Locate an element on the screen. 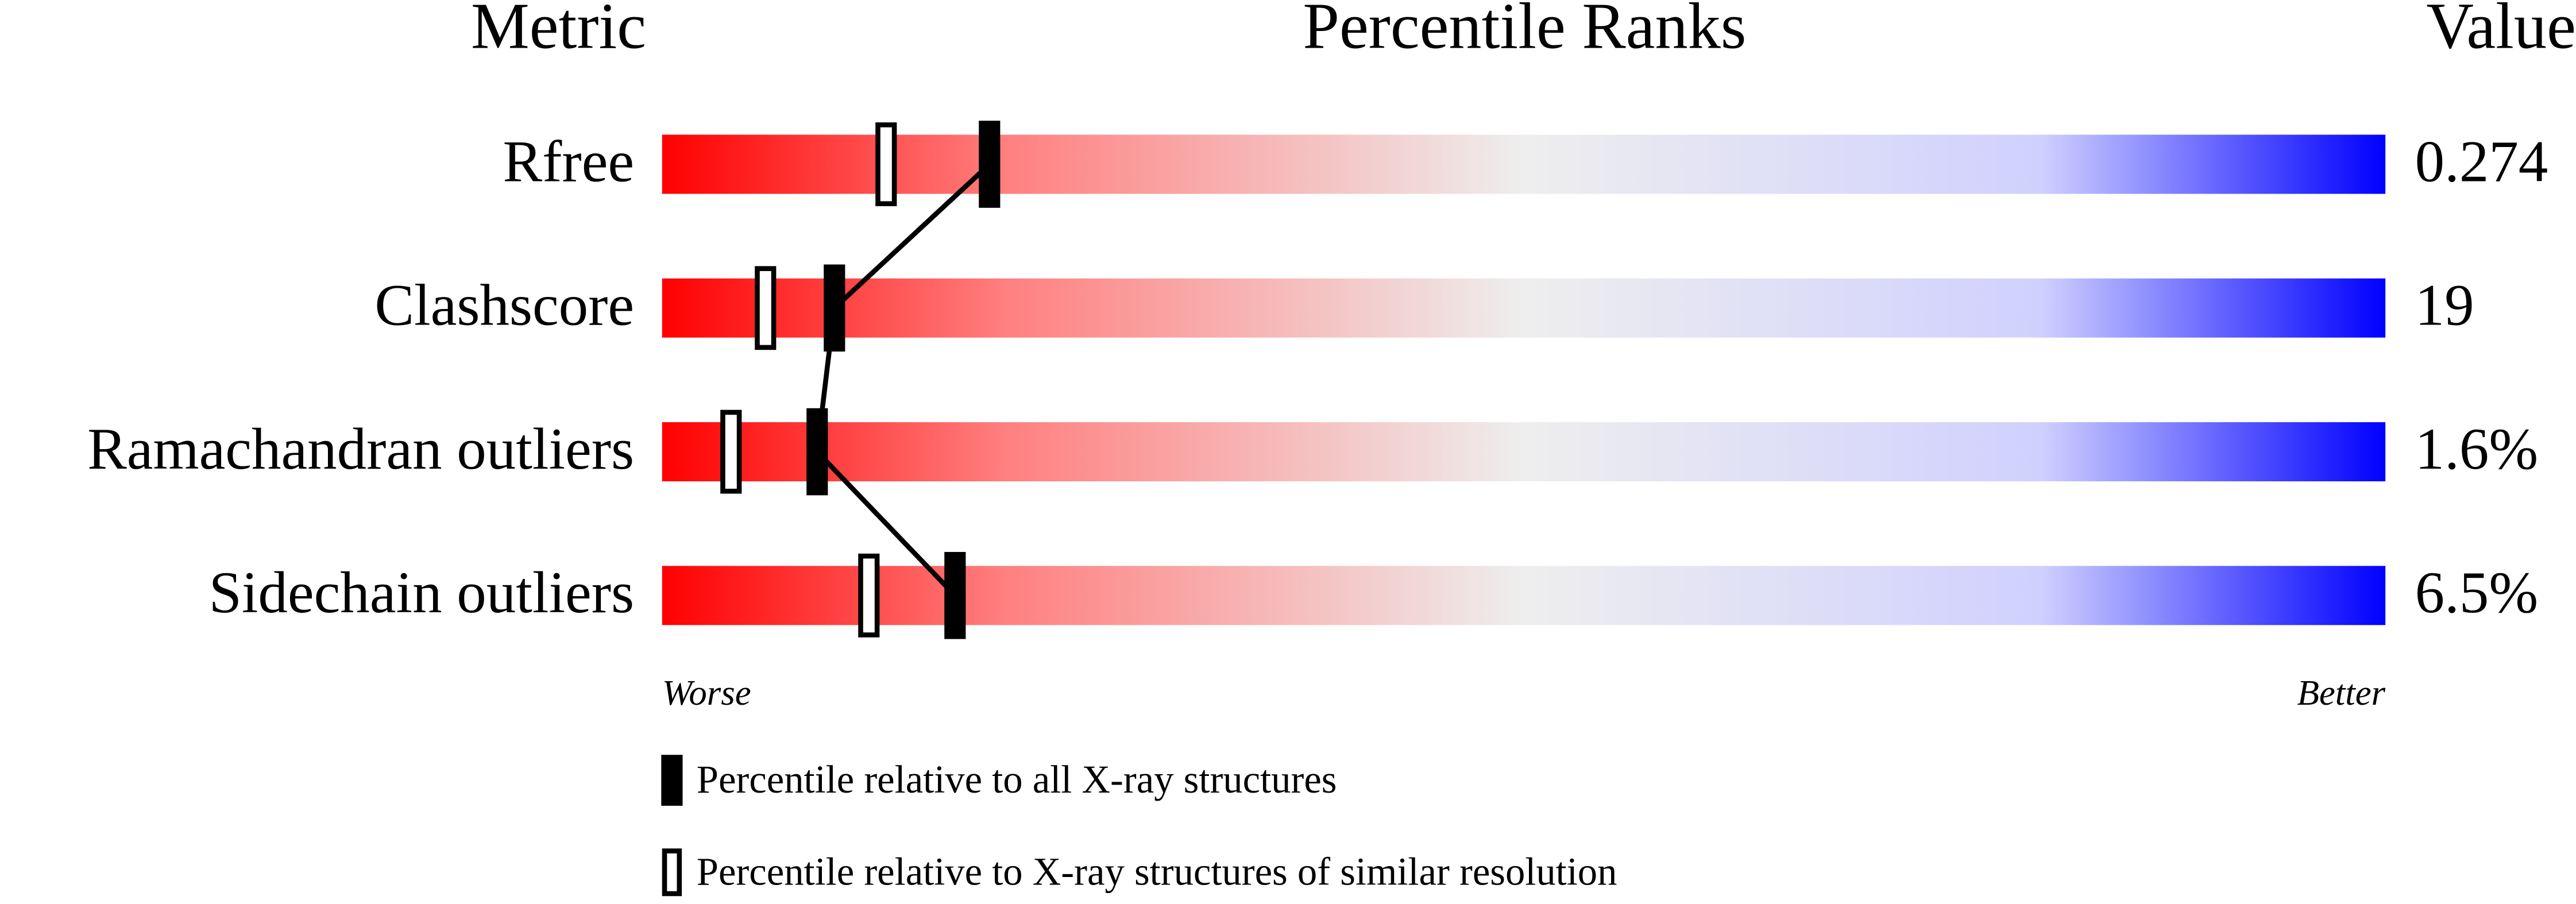  metric-value: 1.6% is located at coordinates (2476, 449).